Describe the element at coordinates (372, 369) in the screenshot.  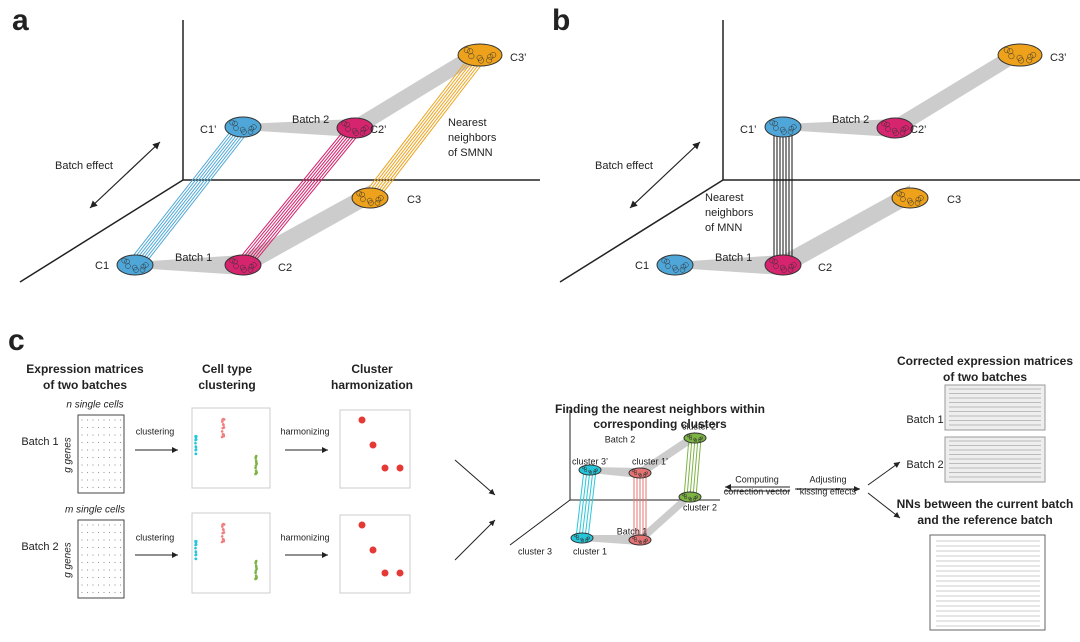
I see `label: Cluster` at that location.